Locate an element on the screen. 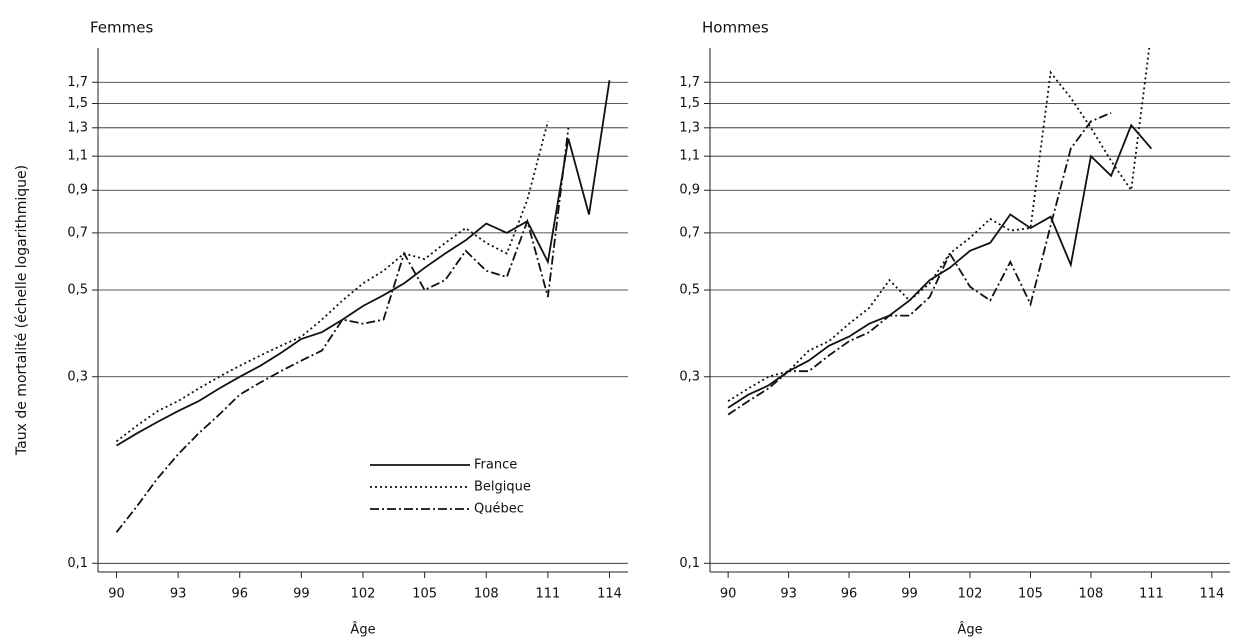  legend-label: Québec is located at coordinates (499, 509).